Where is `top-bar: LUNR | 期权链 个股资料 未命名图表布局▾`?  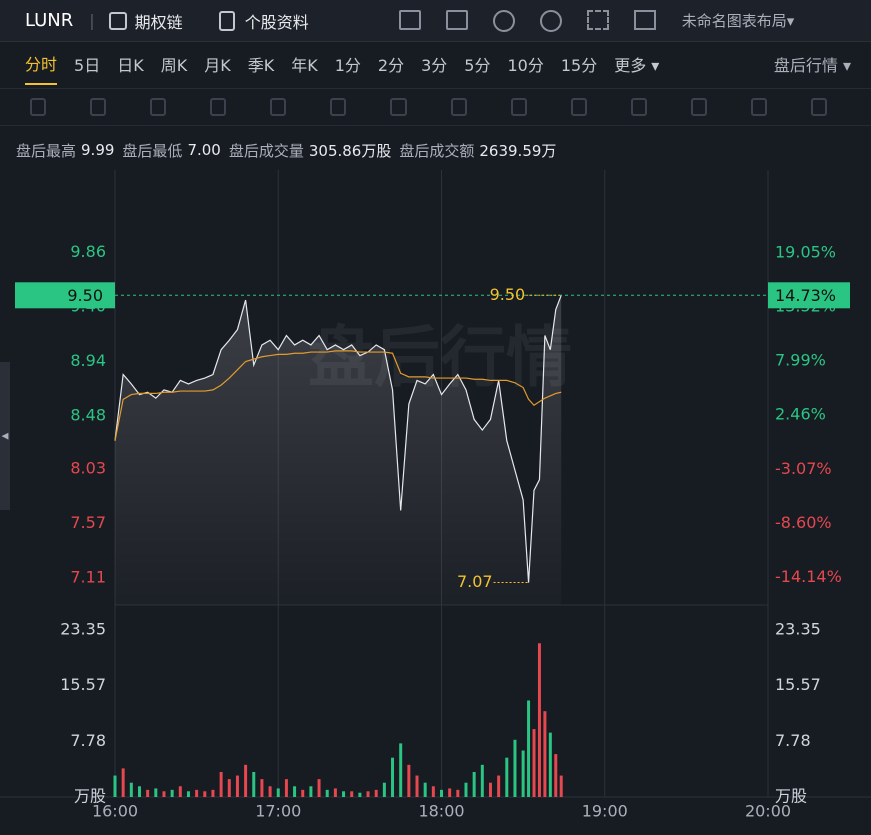
top-bar: LUNR | 期权链 个股资料 未命名图表布局▾ is located at coordinates (435, 21).